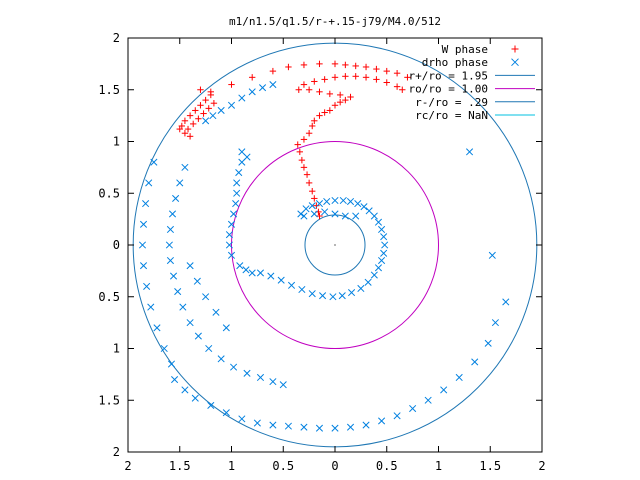 This screenshot has height=480, width=640. Describe the element at coordinates (490, 466) in the screenshot. I see `x-tick-label: 1.5` at that location.